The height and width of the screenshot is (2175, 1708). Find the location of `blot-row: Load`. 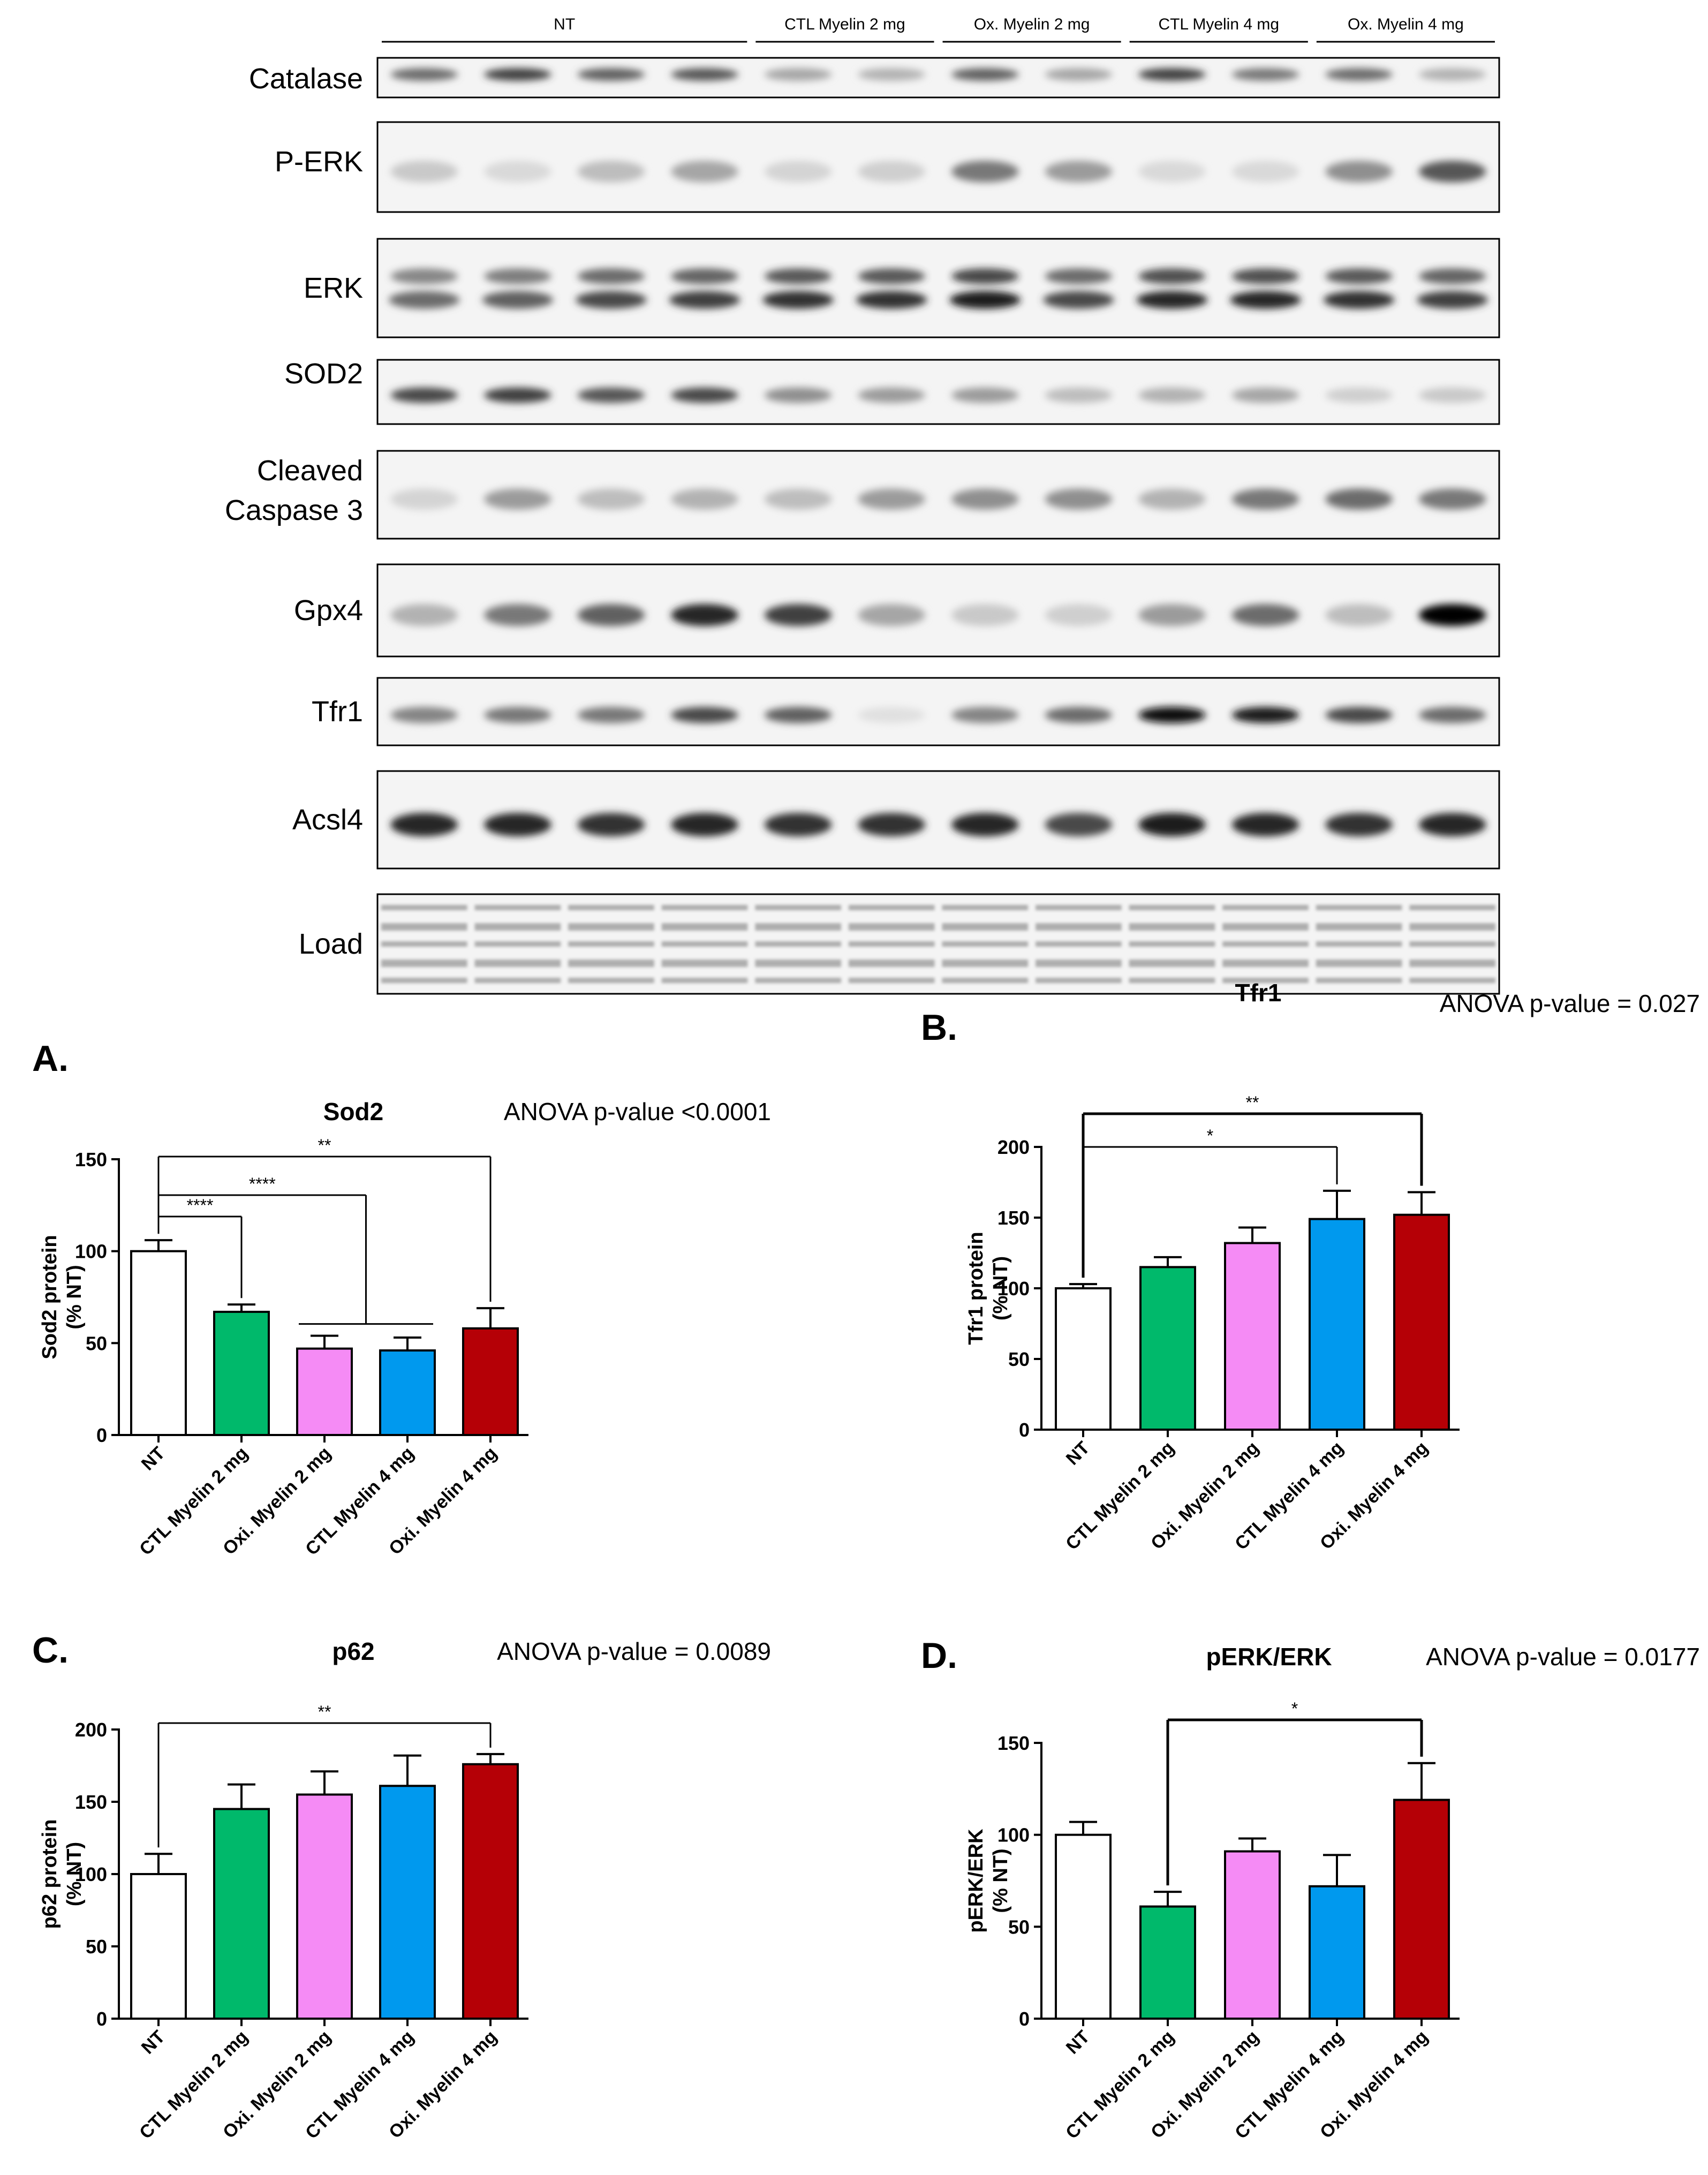

blot-row: Load is located at coordinates (900, 944).